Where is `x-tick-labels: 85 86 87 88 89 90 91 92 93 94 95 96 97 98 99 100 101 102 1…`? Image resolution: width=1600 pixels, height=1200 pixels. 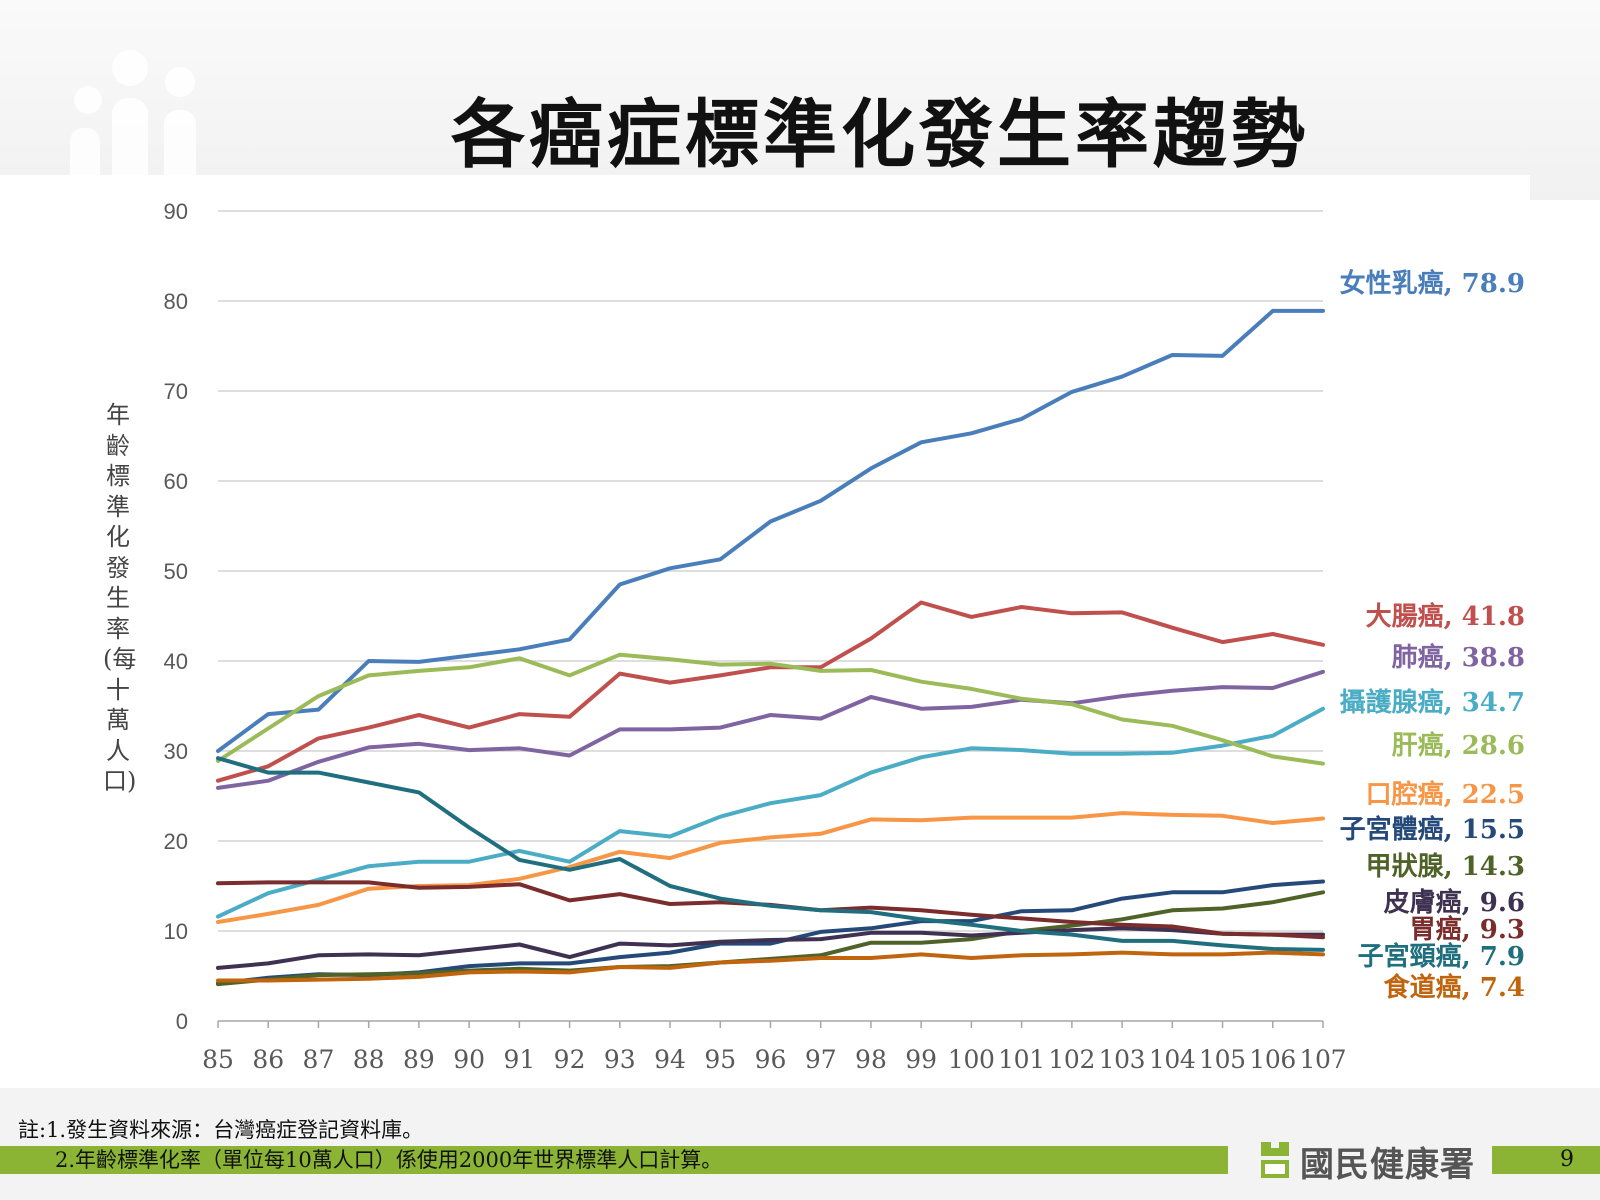
x-tick-labels: 85 86 87 88 89 90 91 92 93 94 95 96 97 98 99 100 101 102 1… is located at coordinates (774, 1059).